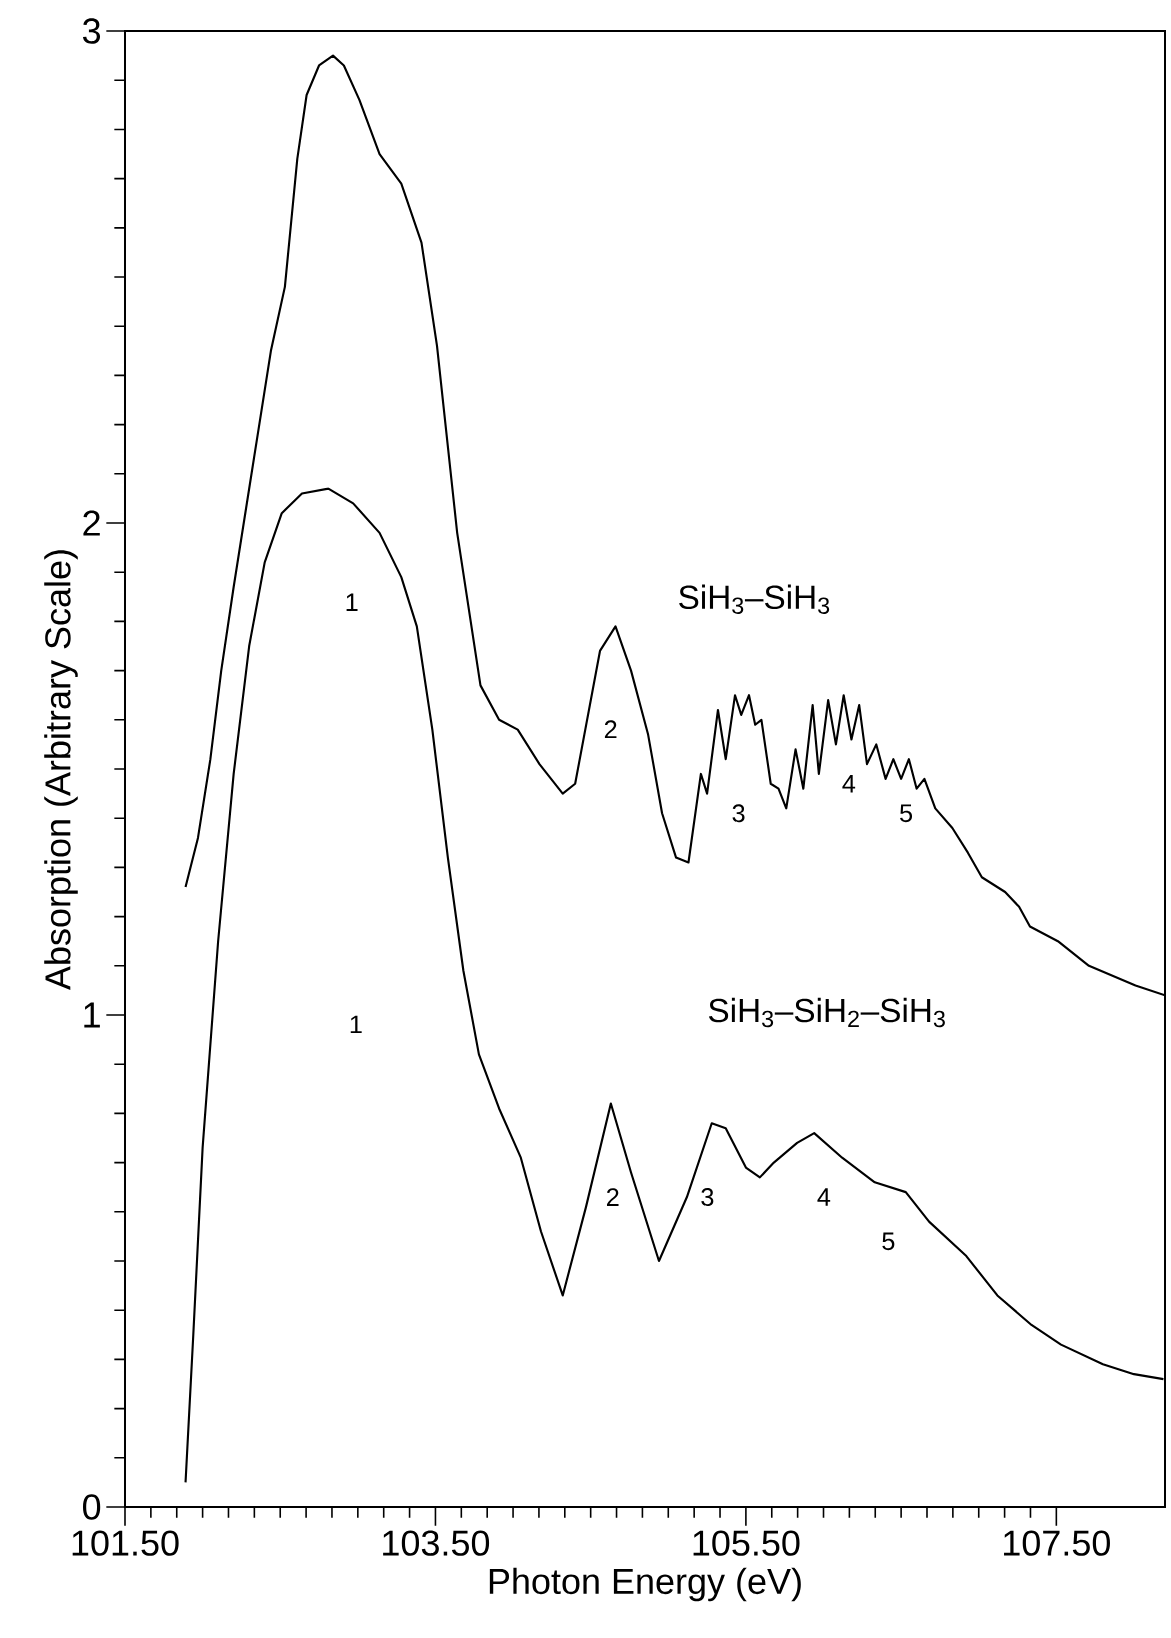  I want to click on x-axis-title: Photon Energy (eV), so click(645, 1584).